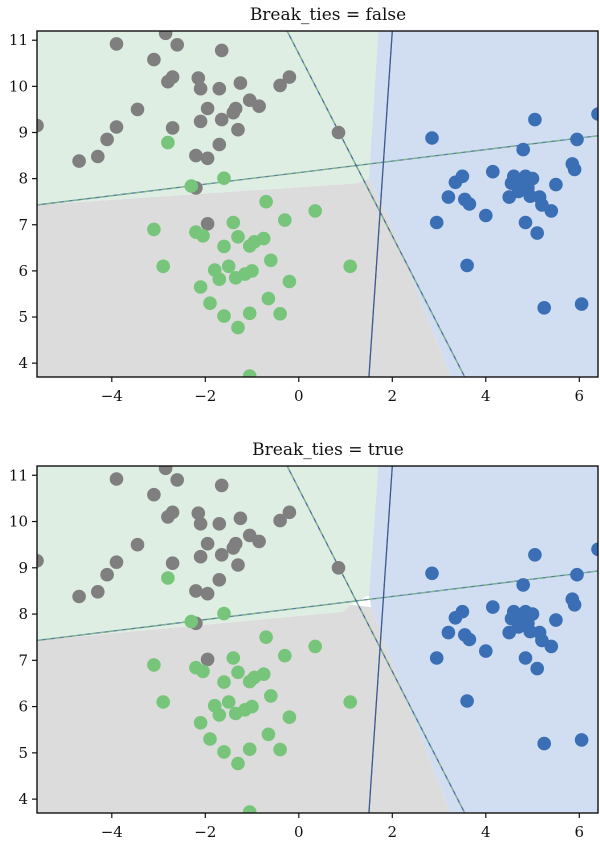 This screenshot has height=853, width=600. Describe the element at coordinates (23, 614) in the screenshot. I see `y-tick-label-bottom: 8` at that location.